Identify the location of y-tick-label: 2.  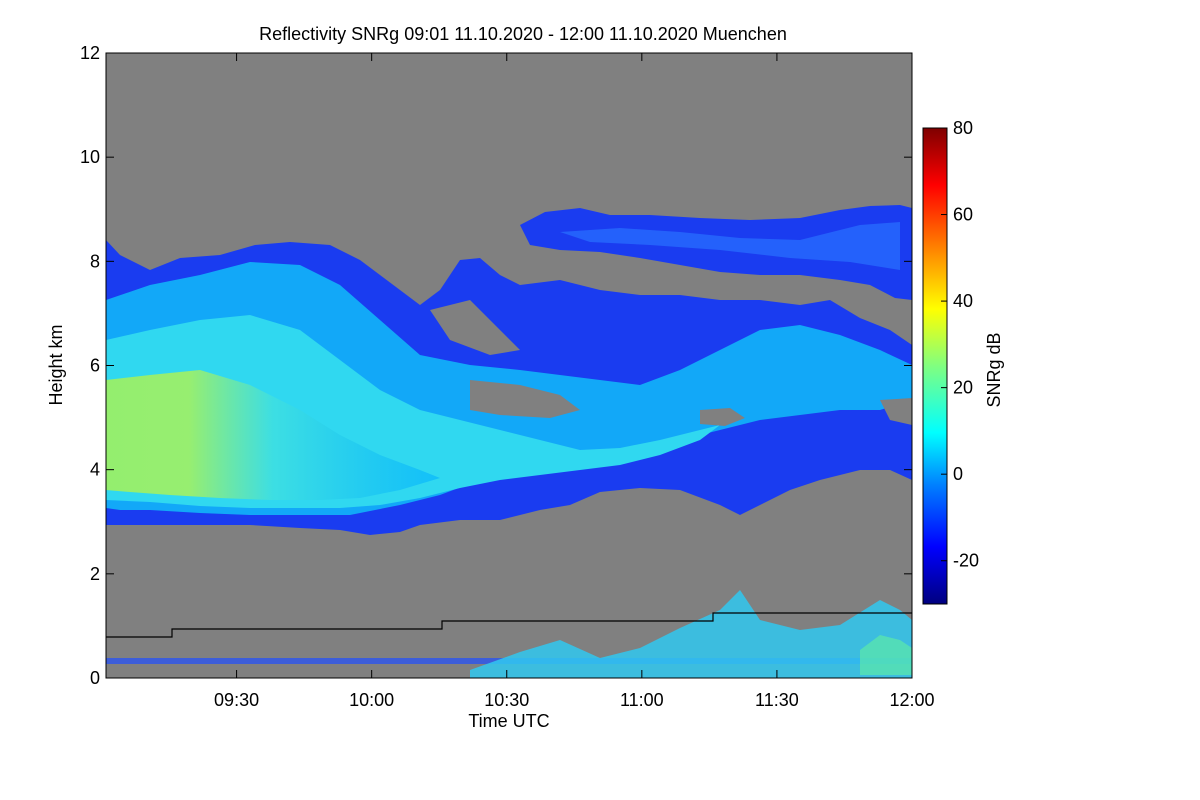
(95, 574).